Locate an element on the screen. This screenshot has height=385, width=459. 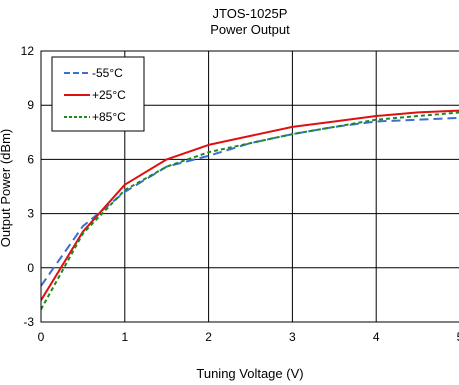
x-tick-label: 2 is located at coordinates (208, 337).